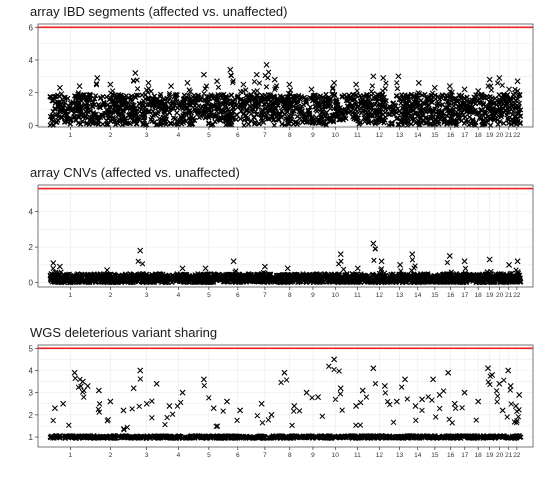 The height and width of the screenshot is (480, 560). I want to click on x-tick-label: 17, so click(465, 295).